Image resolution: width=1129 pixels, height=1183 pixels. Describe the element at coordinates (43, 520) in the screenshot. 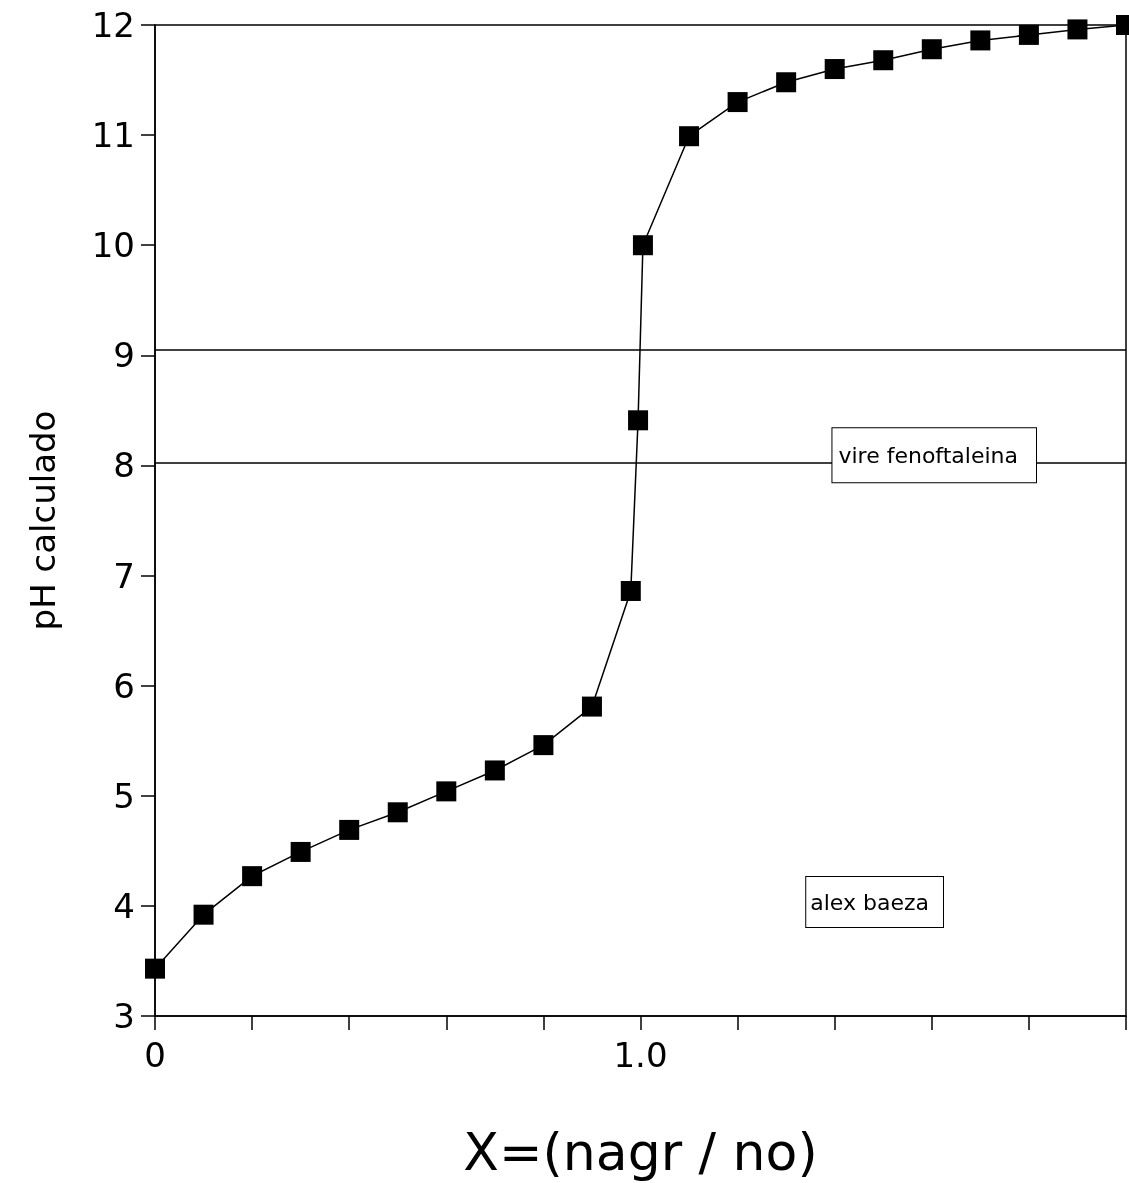

I see `y-axis-title: pH calculado` at that location.